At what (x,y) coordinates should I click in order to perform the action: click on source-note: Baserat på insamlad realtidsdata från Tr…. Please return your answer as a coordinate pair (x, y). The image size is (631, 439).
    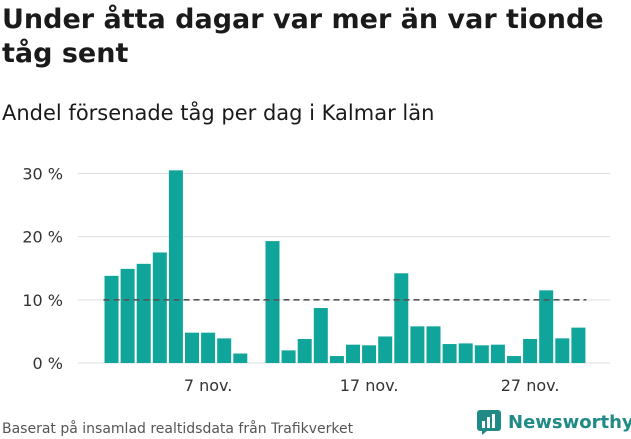
    Looking at the image, I should click on (178, 429).